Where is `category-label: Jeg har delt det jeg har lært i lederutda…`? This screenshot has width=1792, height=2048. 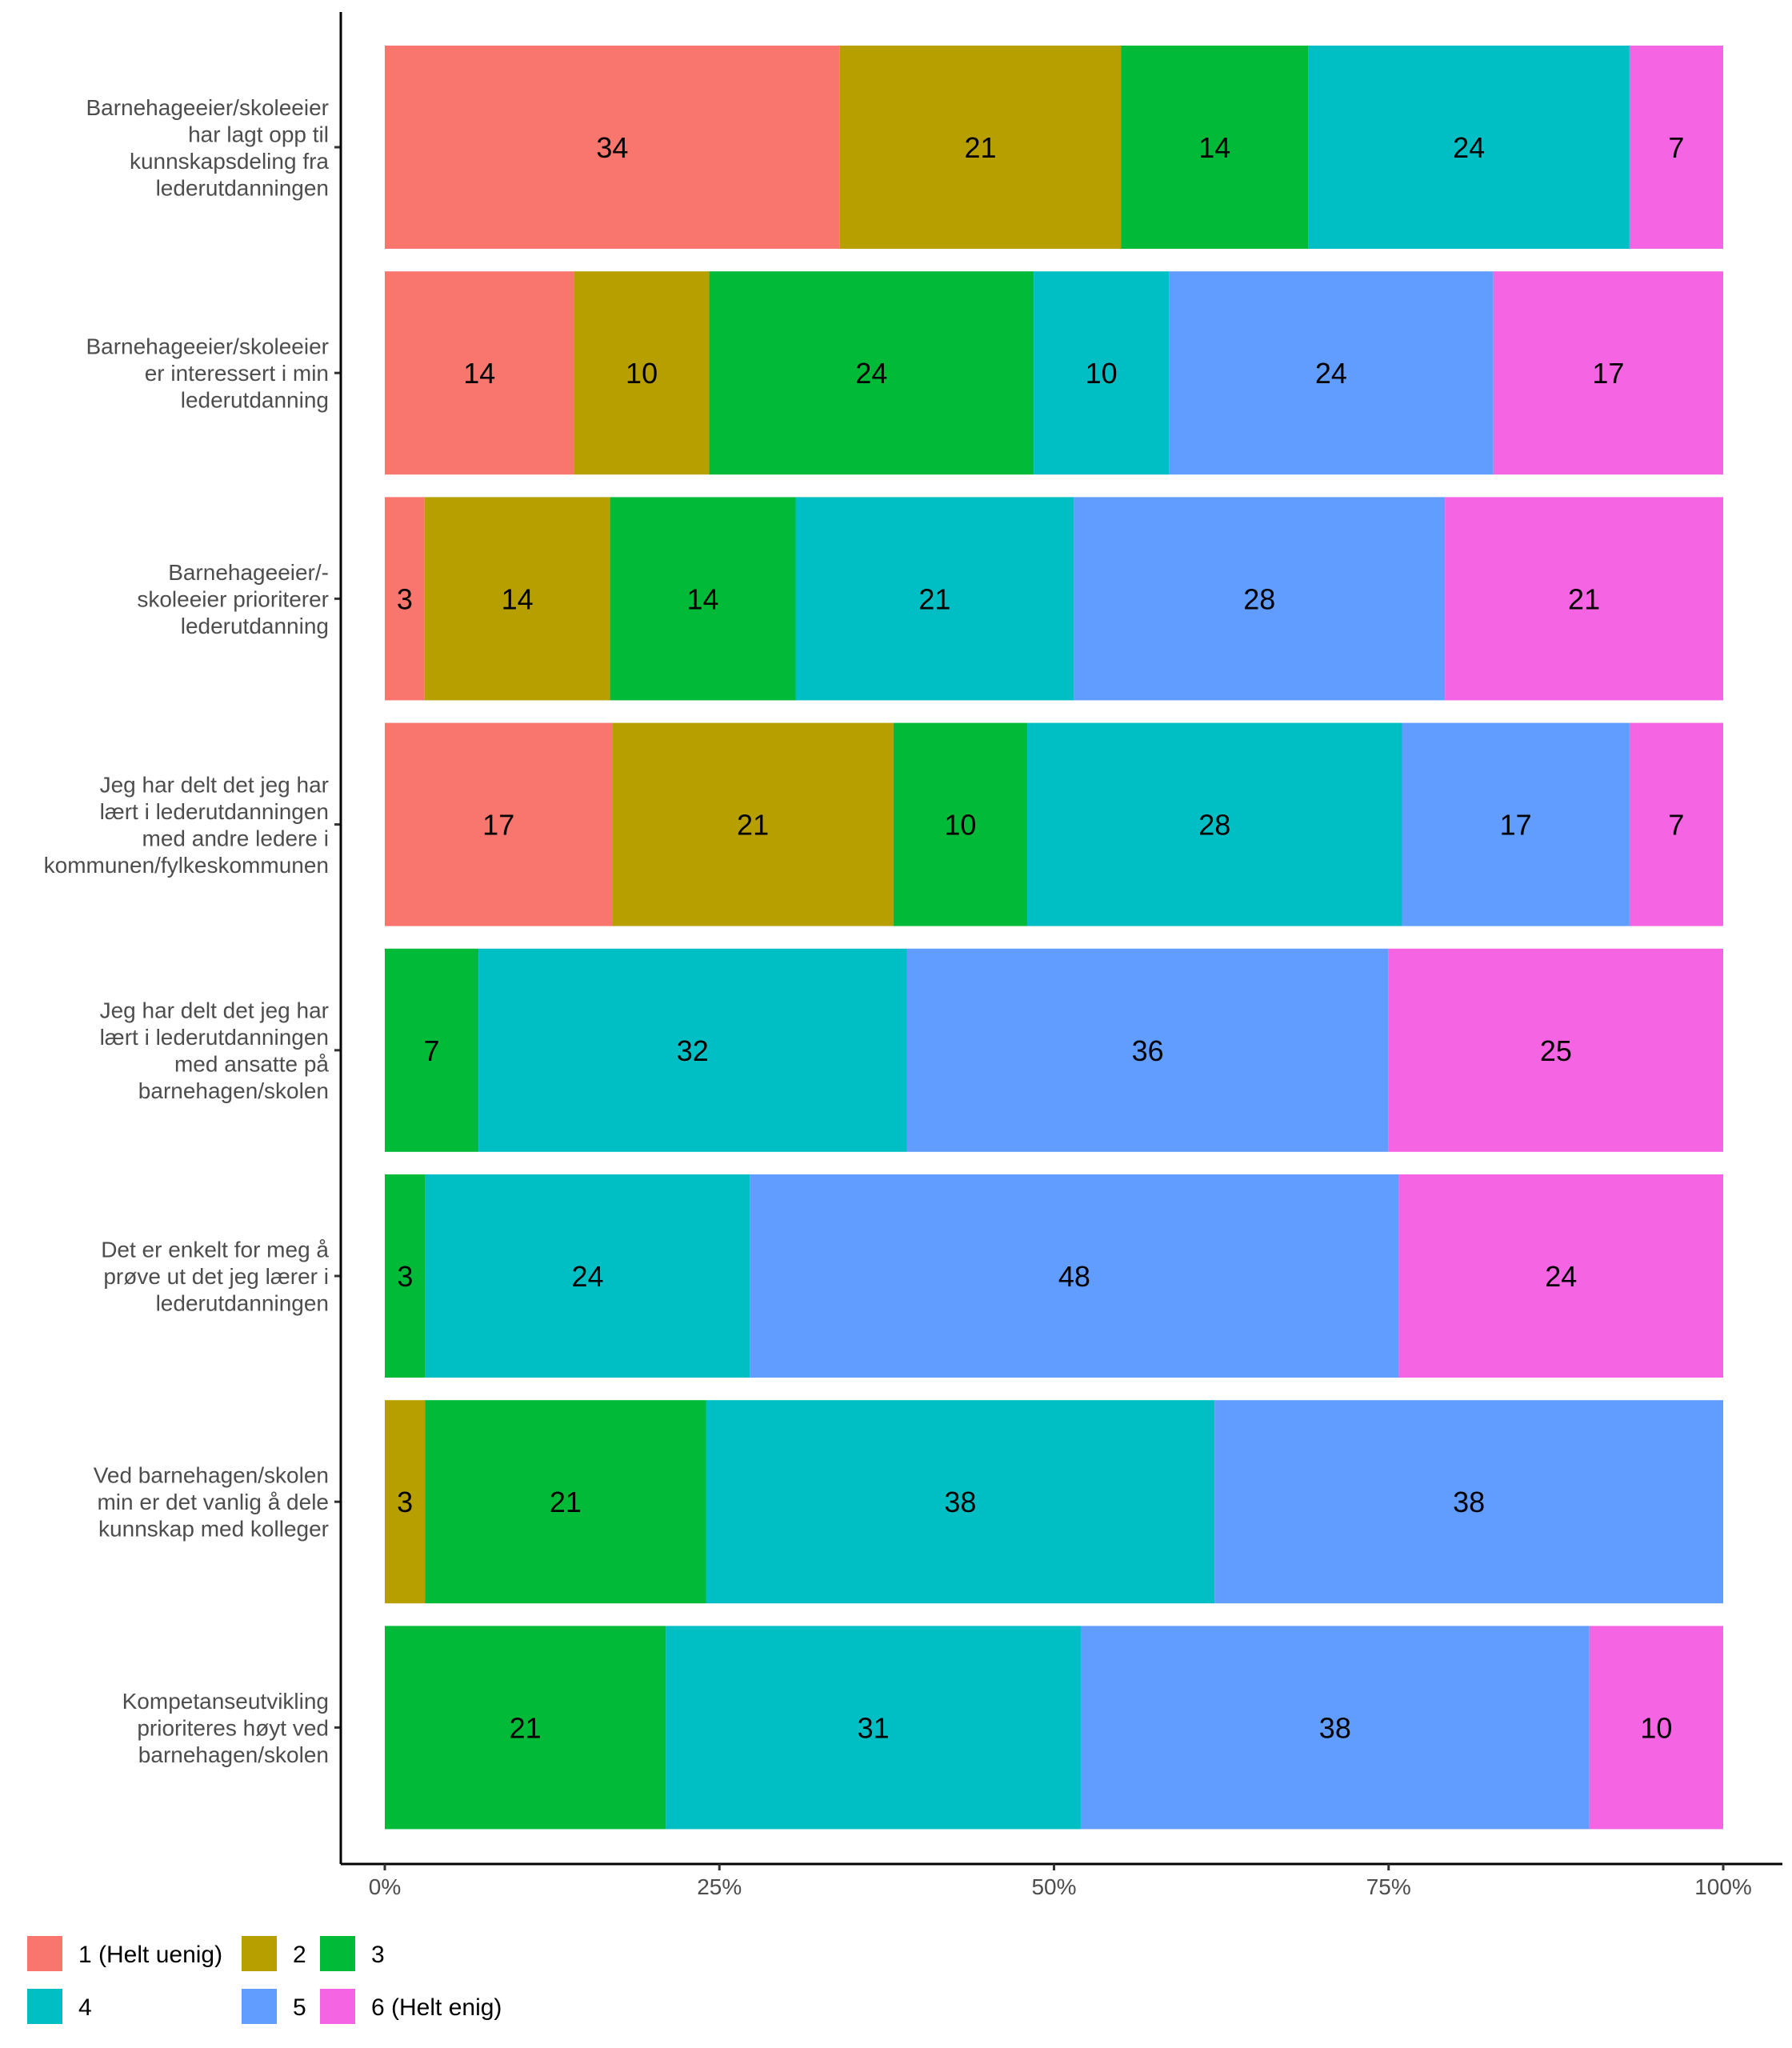
category-label: Jeg har delt det jeg har lært i lederutda… is located at coordinates (186, 825).